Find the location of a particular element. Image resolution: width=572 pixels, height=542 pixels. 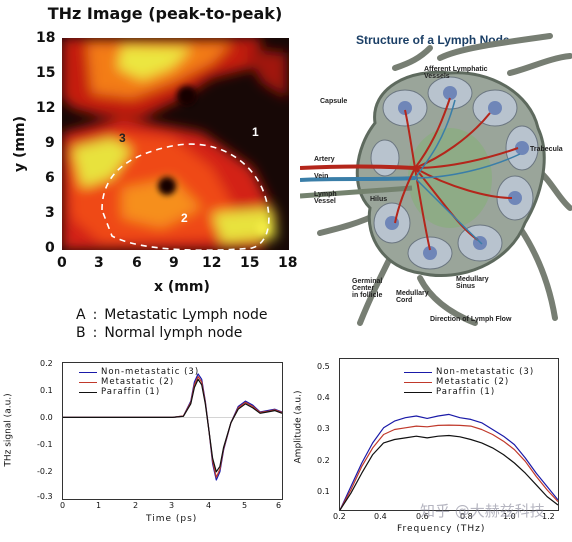

time-domain-chart is located at coordinates (173, 427).